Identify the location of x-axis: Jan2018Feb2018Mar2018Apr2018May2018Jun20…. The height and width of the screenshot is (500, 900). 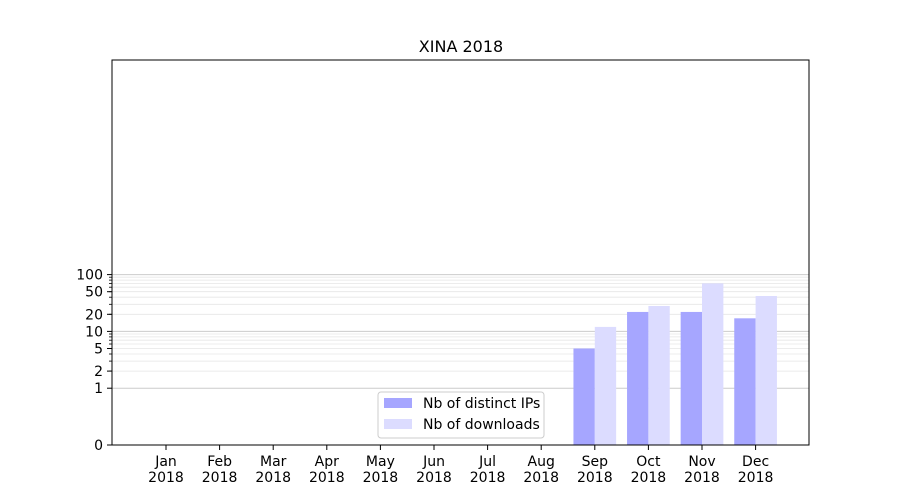
(460, 465).